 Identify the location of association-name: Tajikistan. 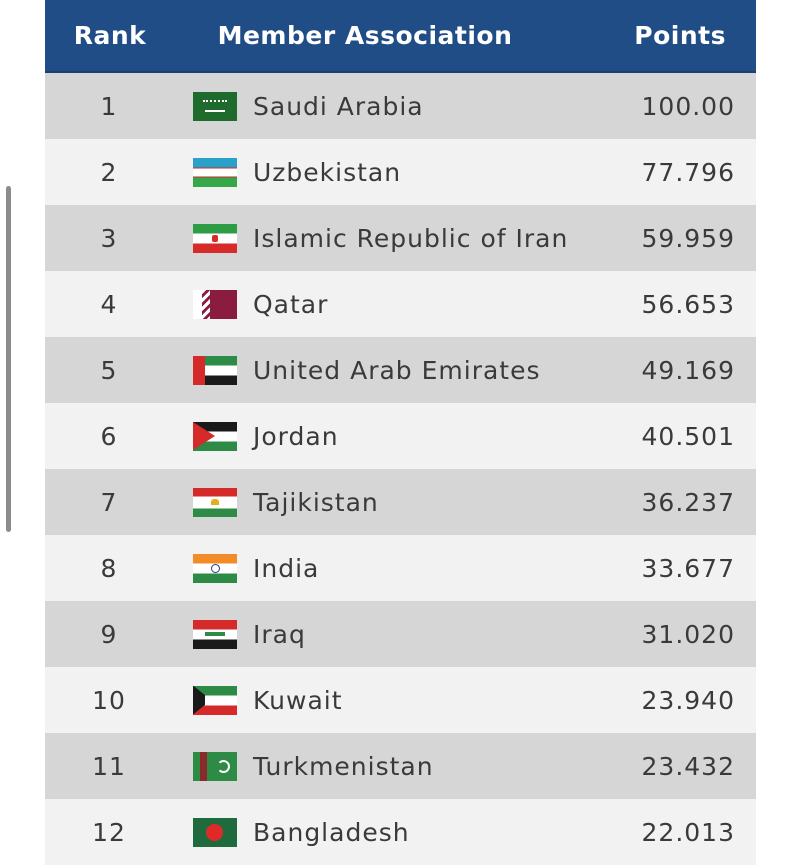
(316, 502).